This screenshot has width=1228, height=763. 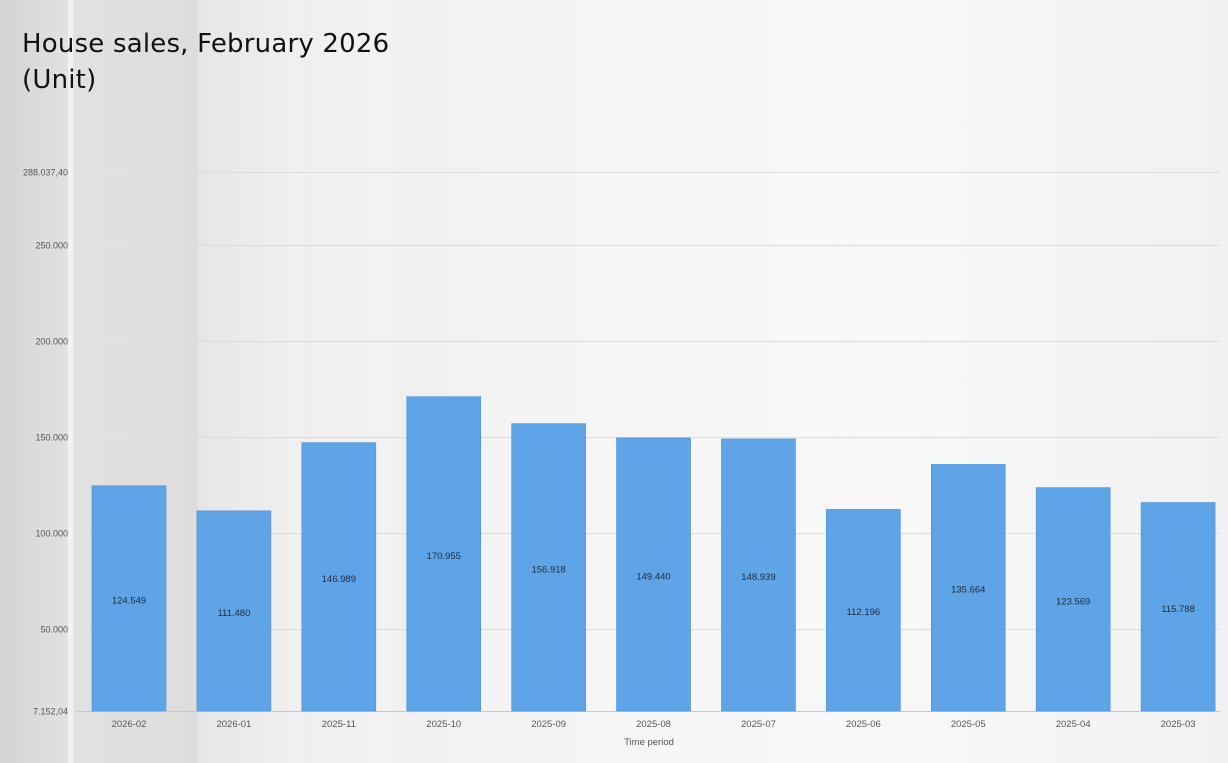 I want to click on bar-value-label: 146.989, so click(x=339, y=579).